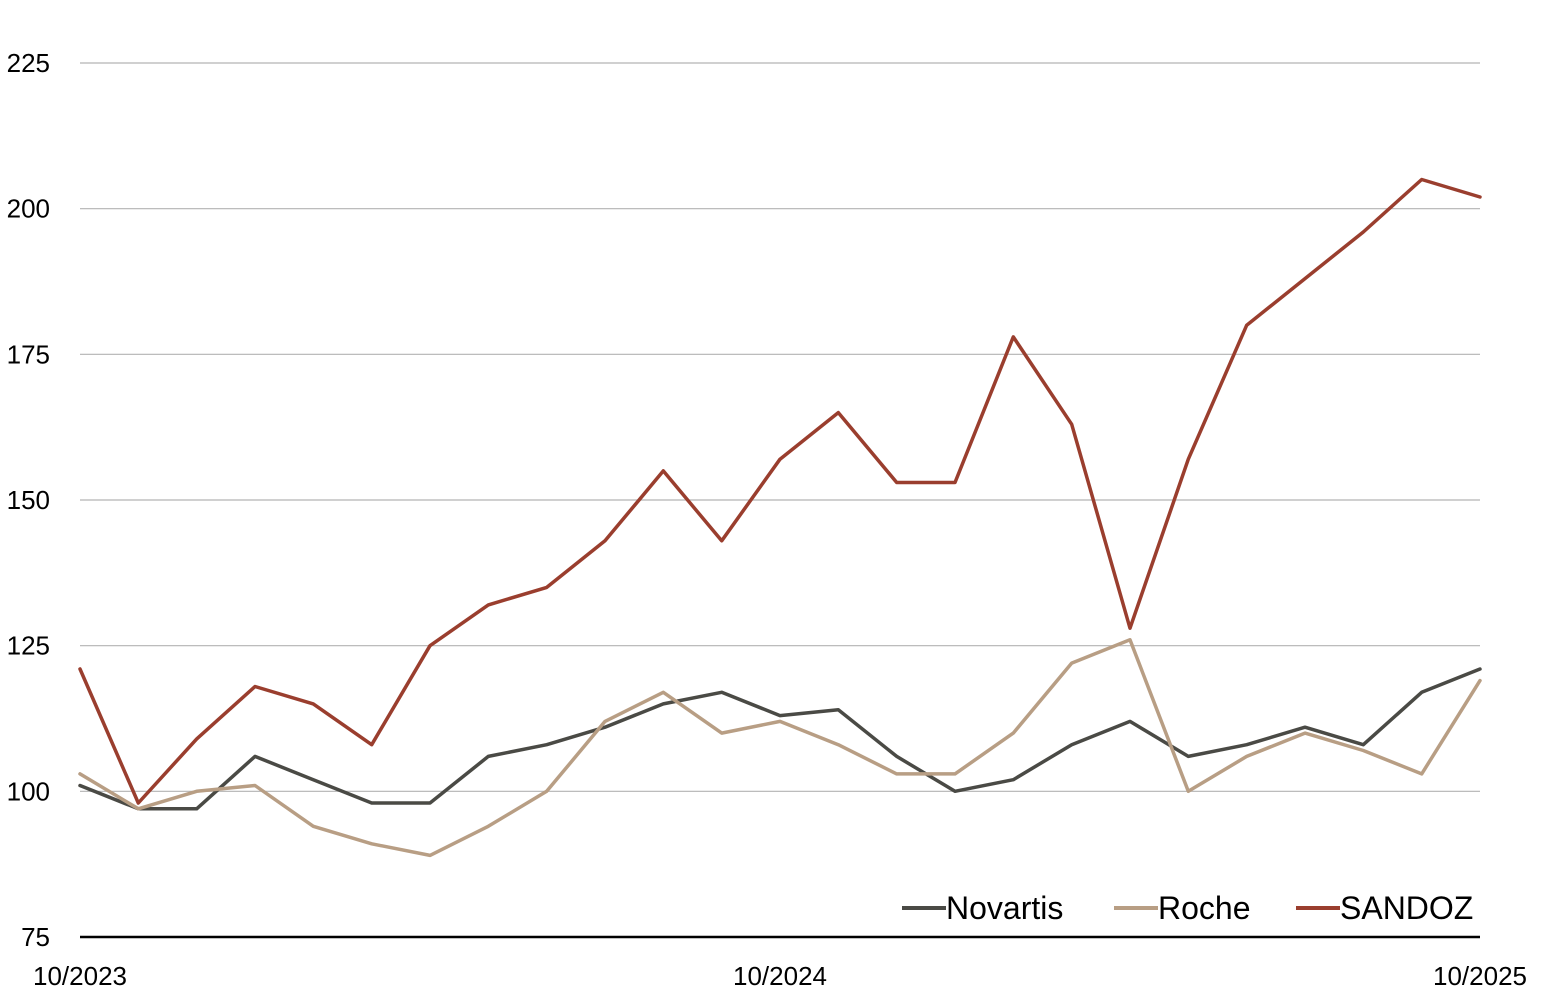  What do you see at coordinates (1004, 908) in the screenshot?
I see `legend-label-novartis: Novartis` at bounding box center [1004, 908].